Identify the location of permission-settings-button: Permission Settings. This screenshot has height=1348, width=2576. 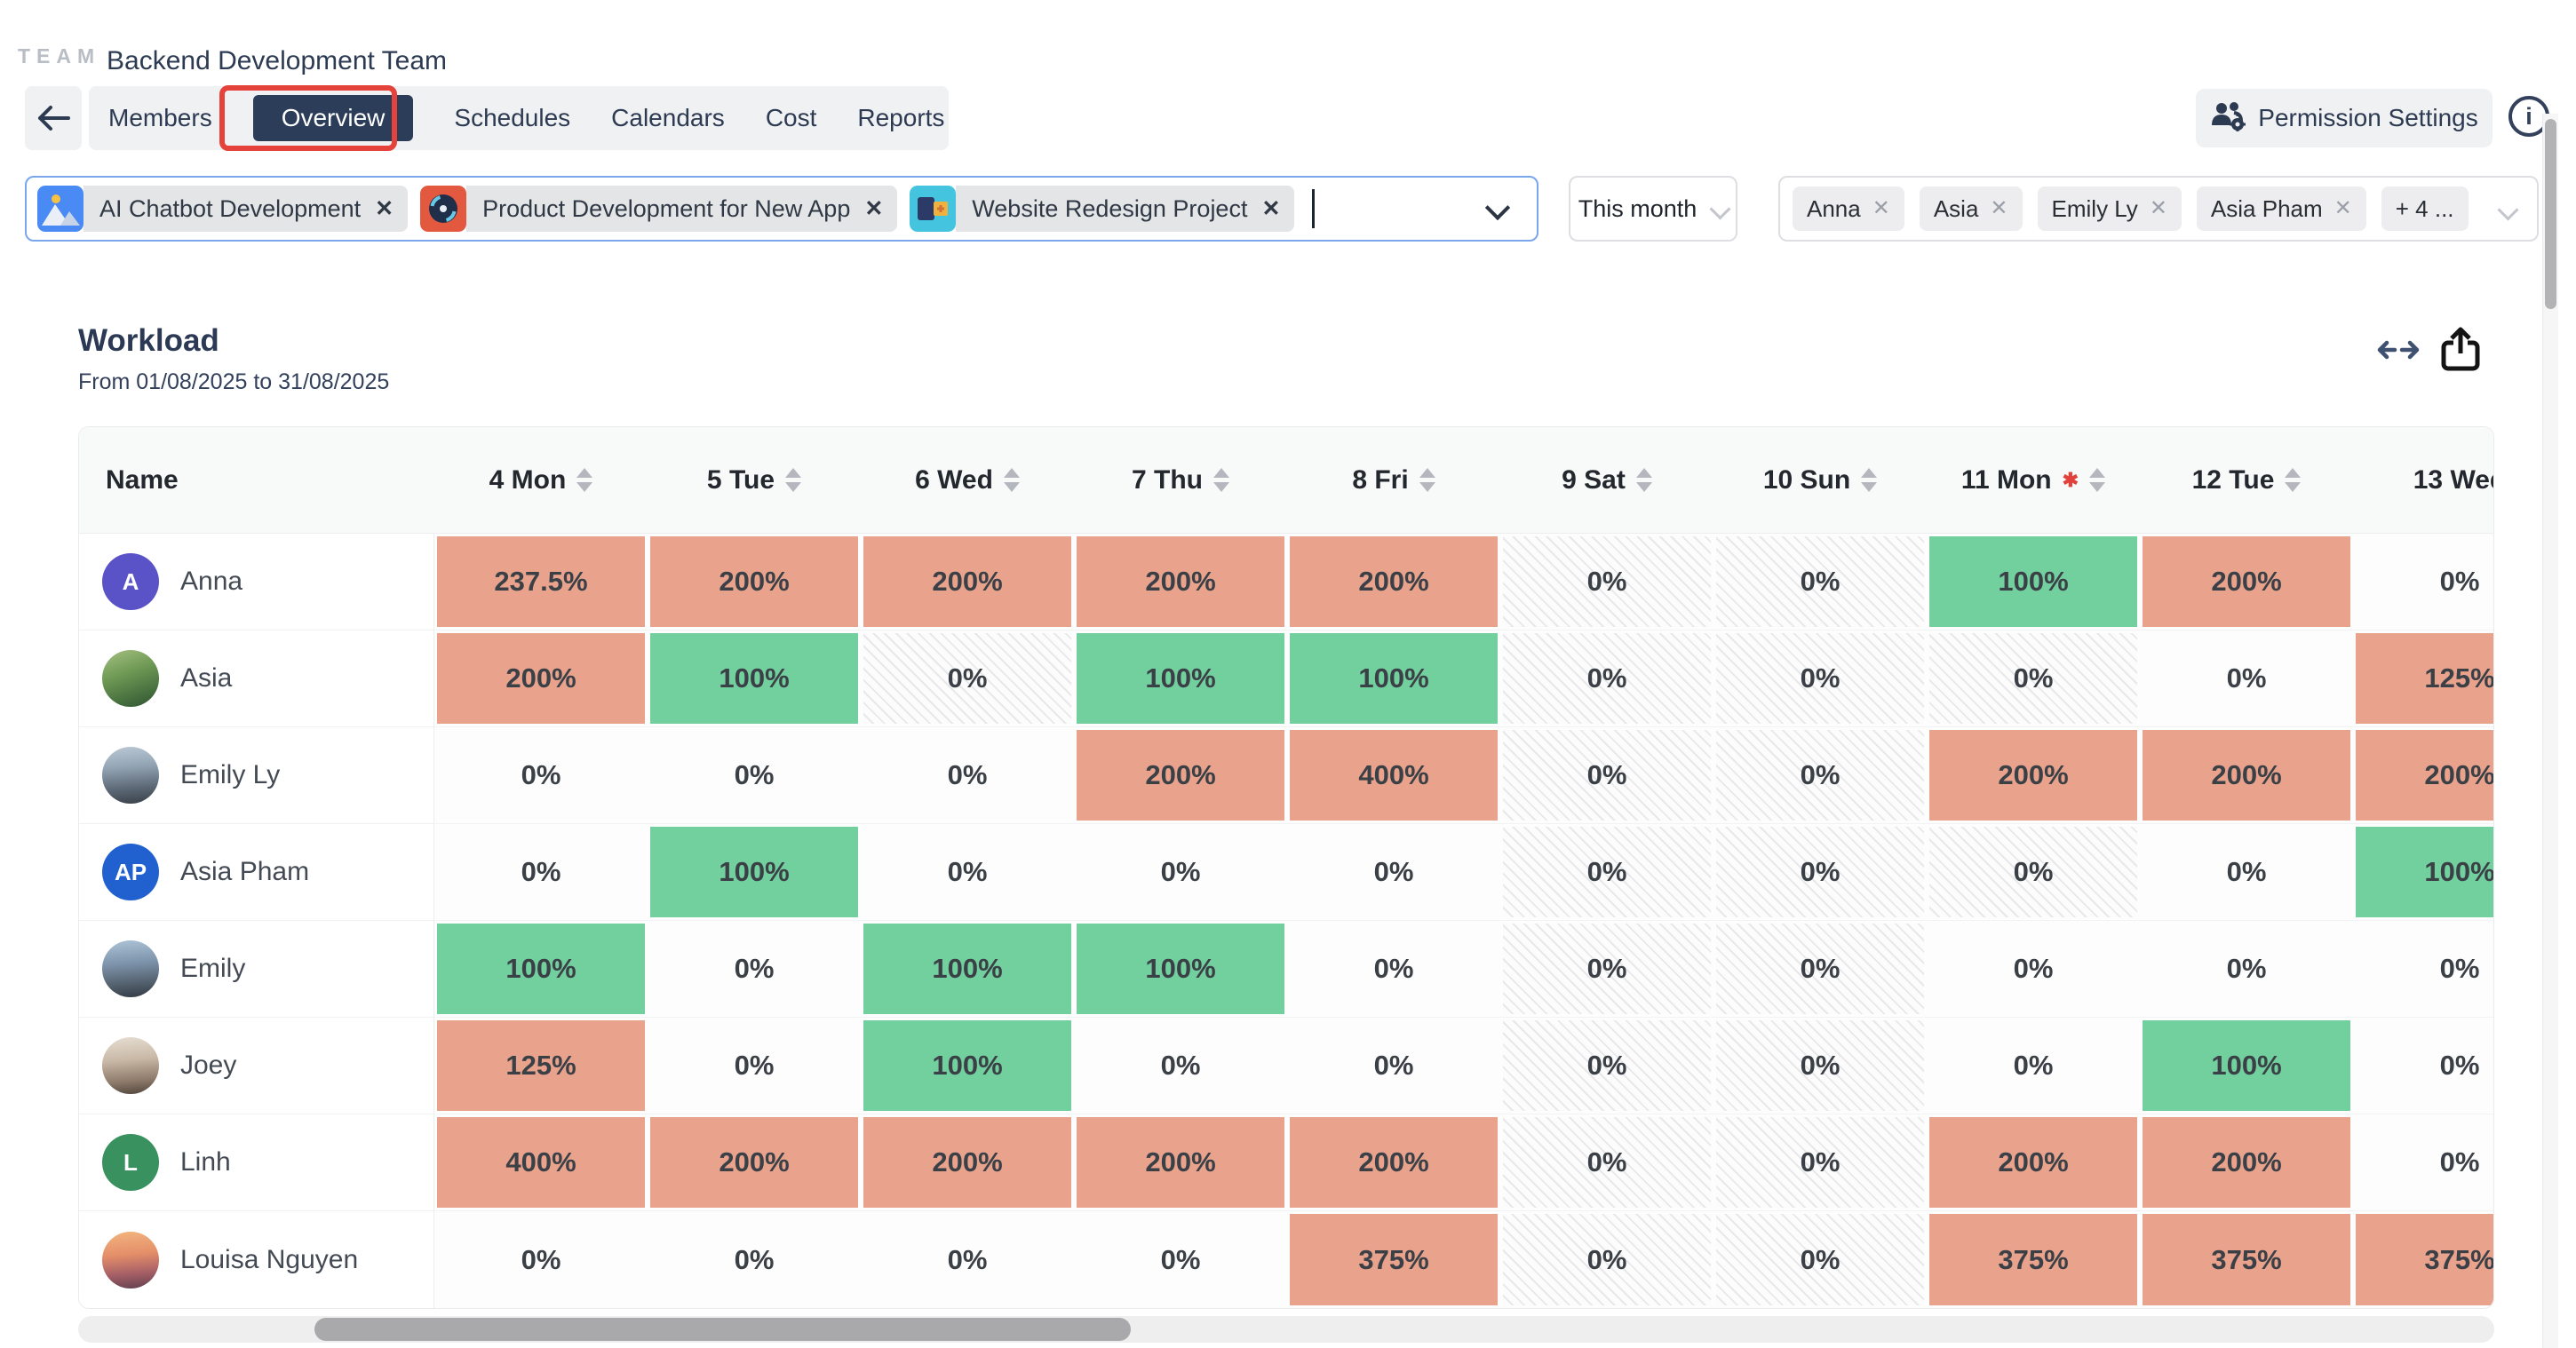
(2344, 118).